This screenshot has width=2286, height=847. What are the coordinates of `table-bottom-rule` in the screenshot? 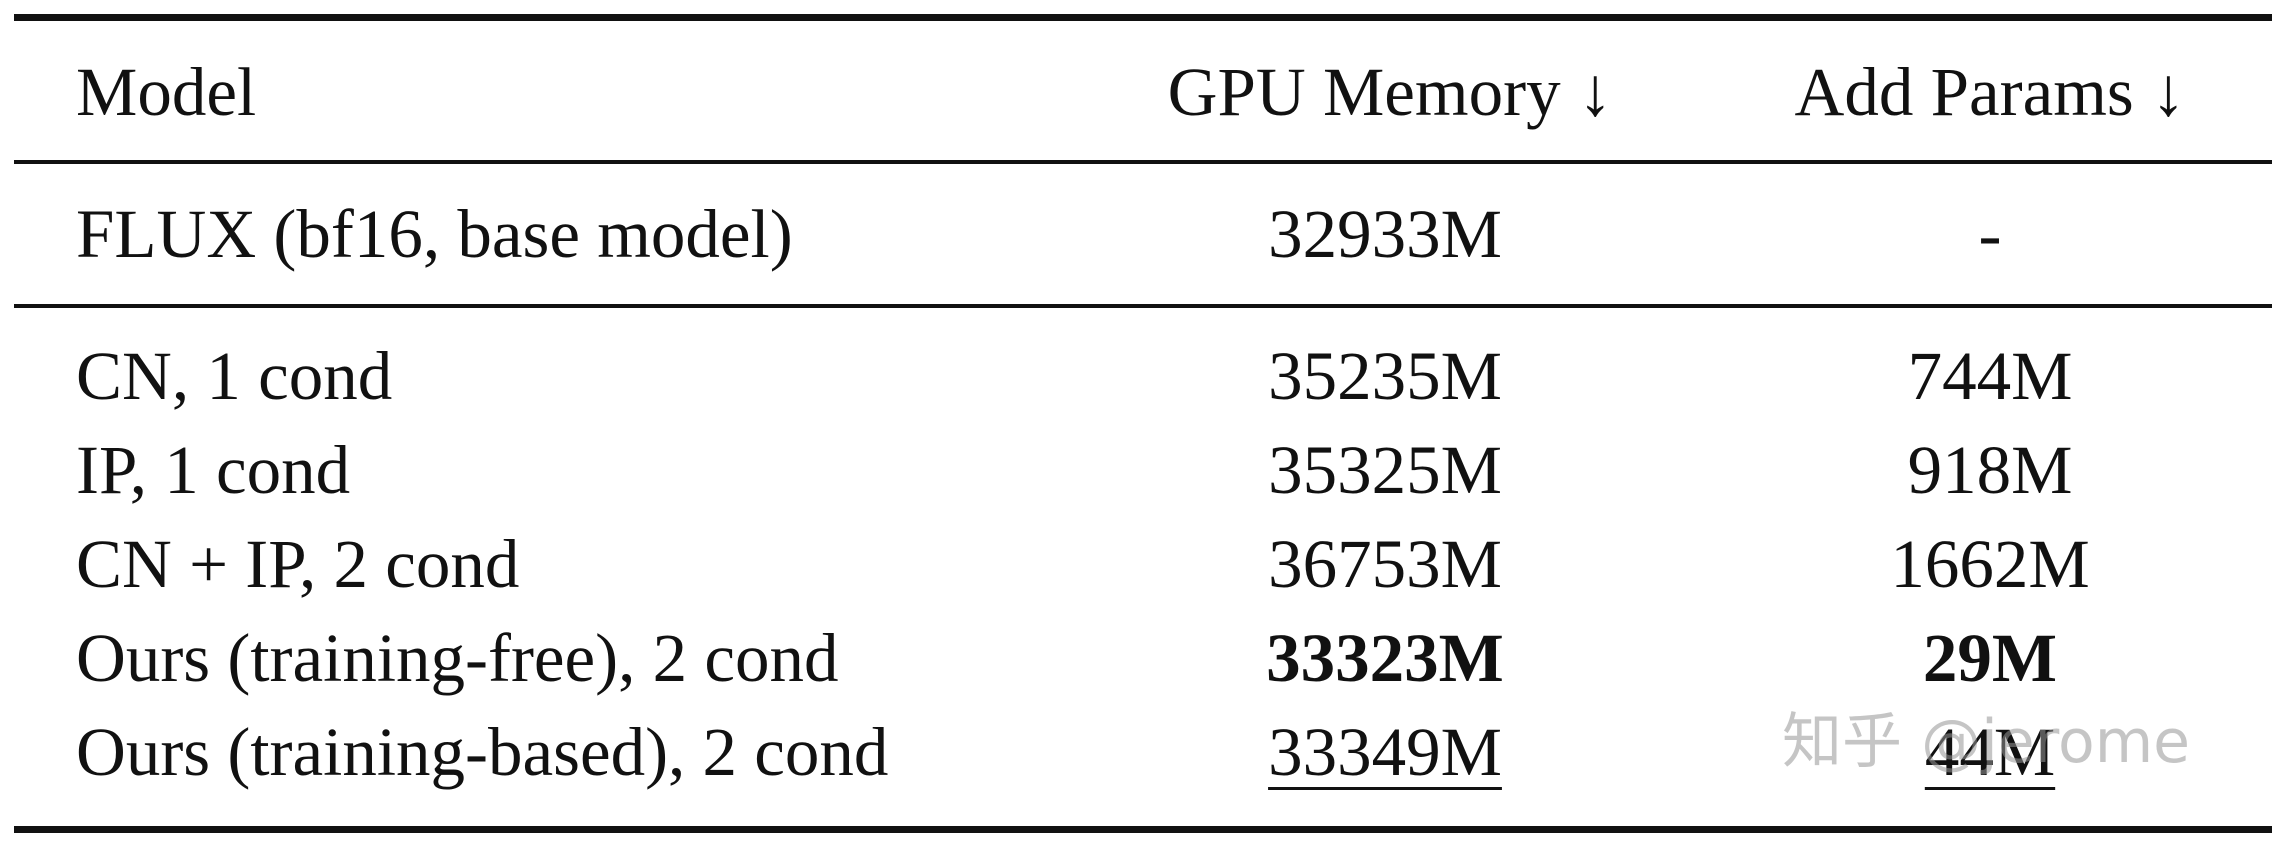 It's located at (1143, 829).